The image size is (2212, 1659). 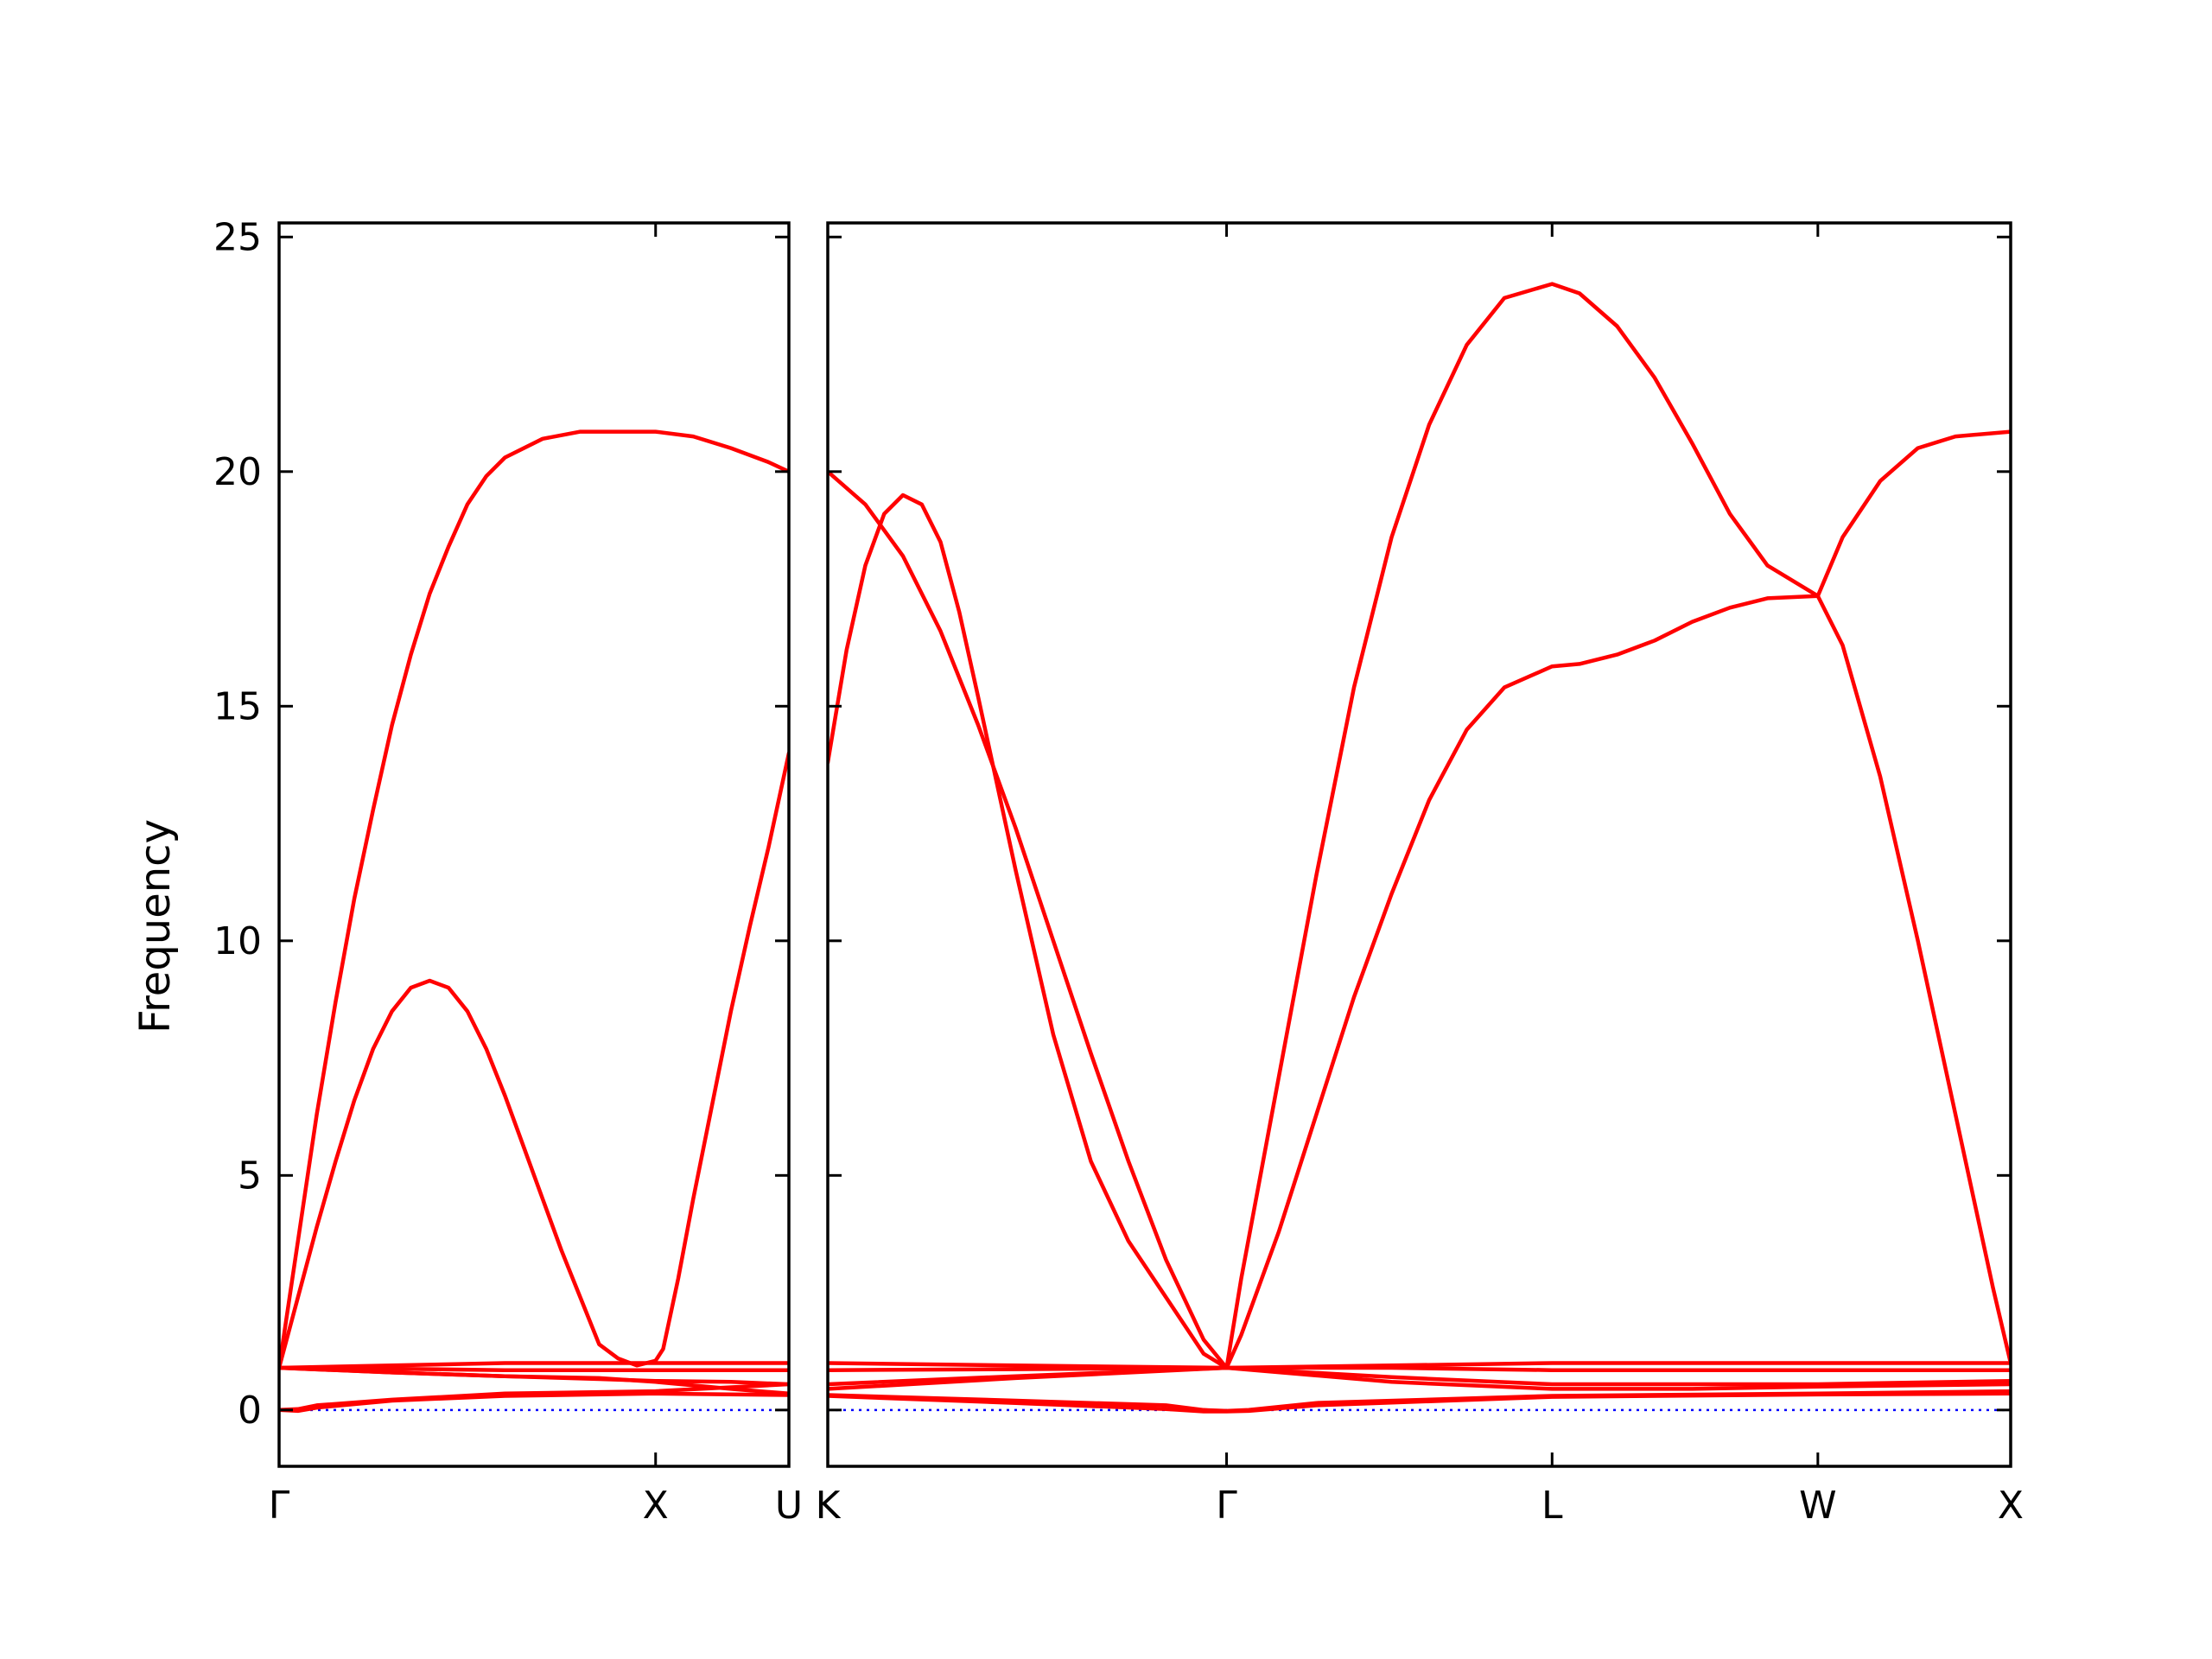 I want to click on bands, so click(x=534, y=921).